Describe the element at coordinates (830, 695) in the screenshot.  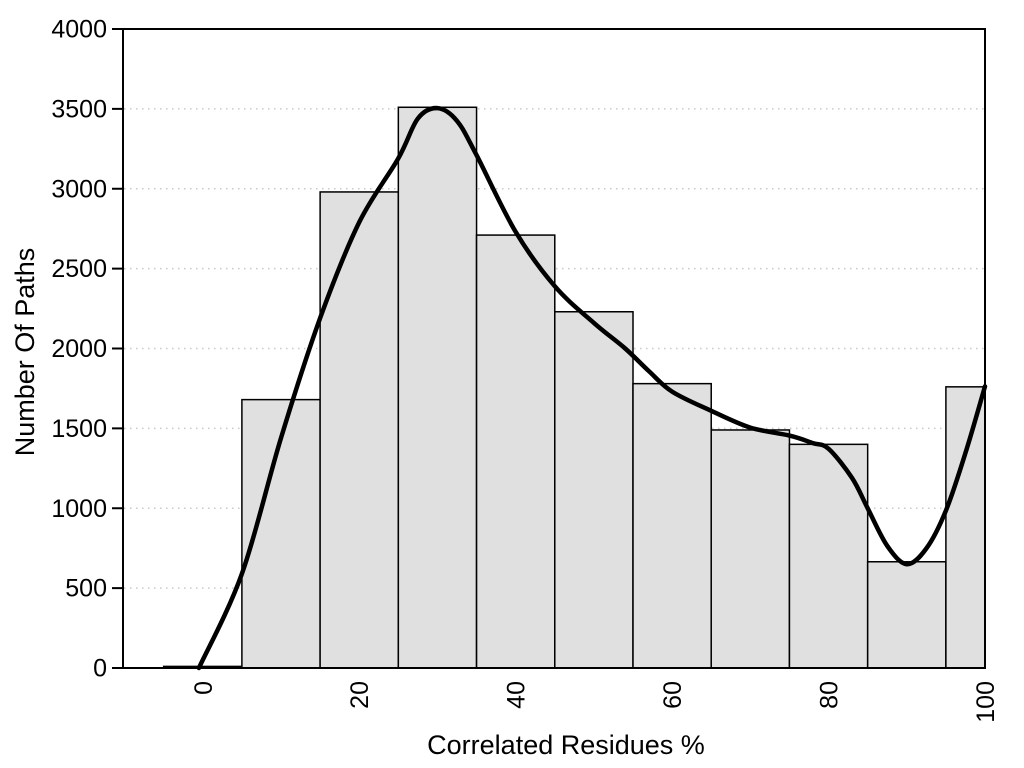
I see `x-tick-label: 80` at that location.